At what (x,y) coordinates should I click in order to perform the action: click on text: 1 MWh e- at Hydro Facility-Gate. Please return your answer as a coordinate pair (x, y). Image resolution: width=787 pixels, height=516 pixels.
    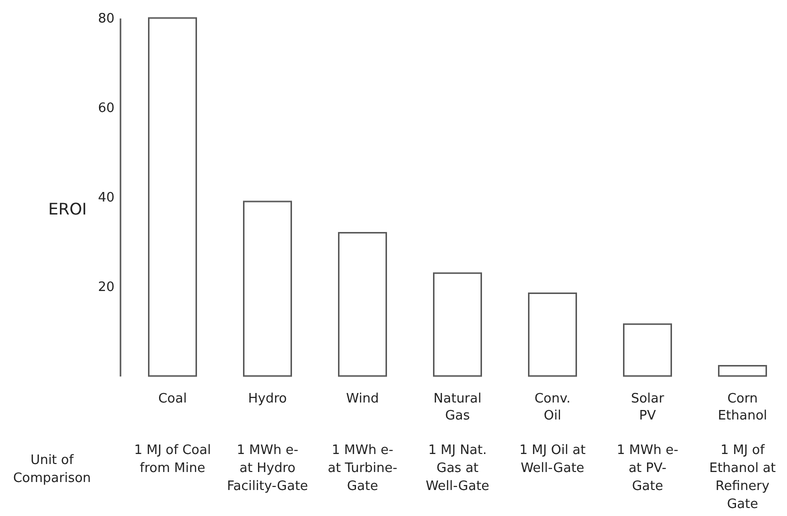
    Looking at the image, I should click on (267, 468).